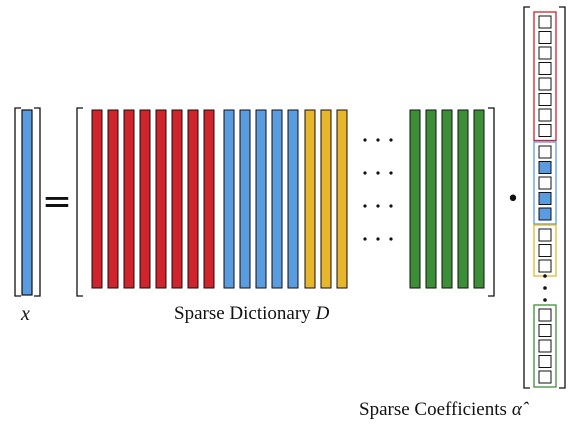 This screenshot has height=429, width=571. Describe the element at coordinates (25, 314) in the screenshot. I see `x-label: x` at that location.